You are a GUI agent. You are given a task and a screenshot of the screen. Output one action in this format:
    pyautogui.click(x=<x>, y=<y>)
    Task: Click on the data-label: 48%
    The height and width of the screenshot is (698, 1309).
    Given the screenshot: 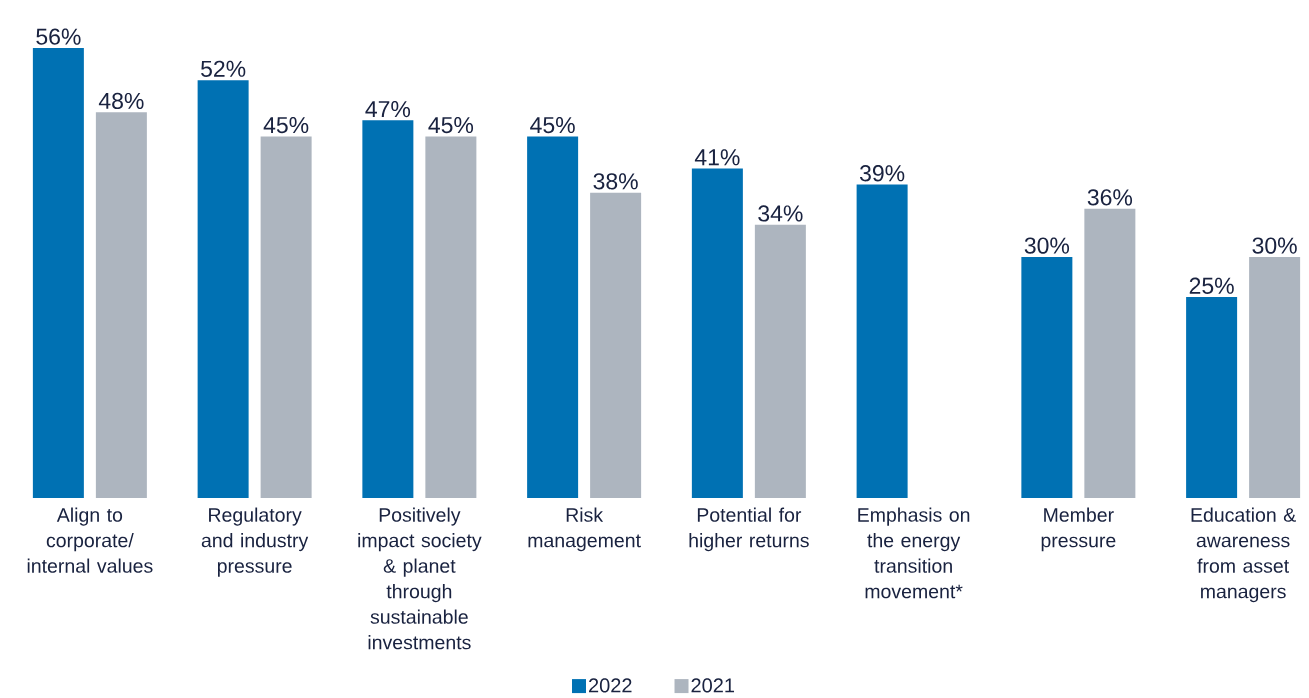 What is the action you would take?
    pyautogui.click(x=121, y=101)
    